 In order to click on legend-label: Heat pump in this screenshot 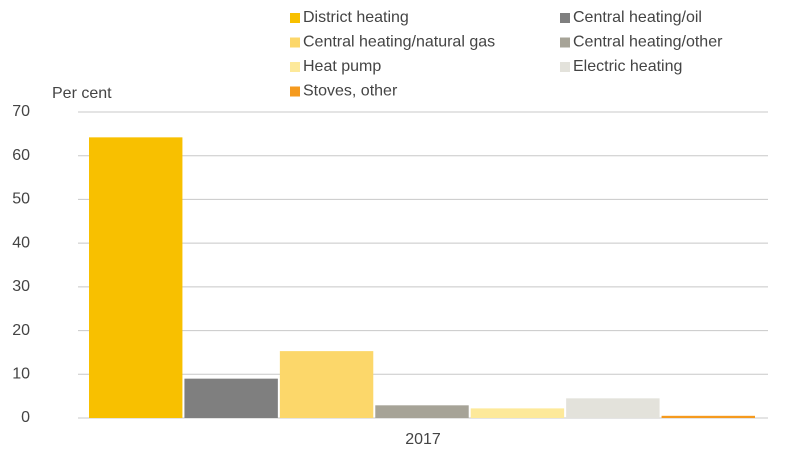, I will do `click(342, 66)`.